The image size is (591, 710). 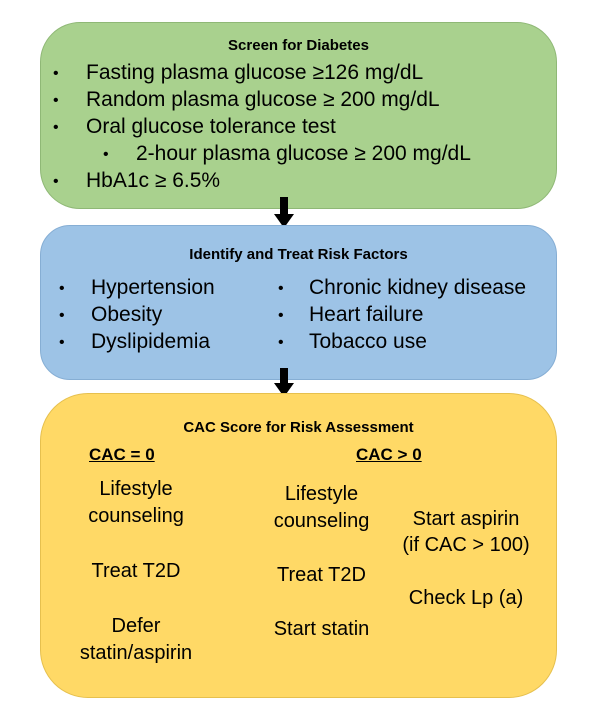 What do you see at coordinates (466, 545) in the screenshot?
I see `cac-pos-aspirin-note: (if CAC > 100)` at bounding box center [466, 545].